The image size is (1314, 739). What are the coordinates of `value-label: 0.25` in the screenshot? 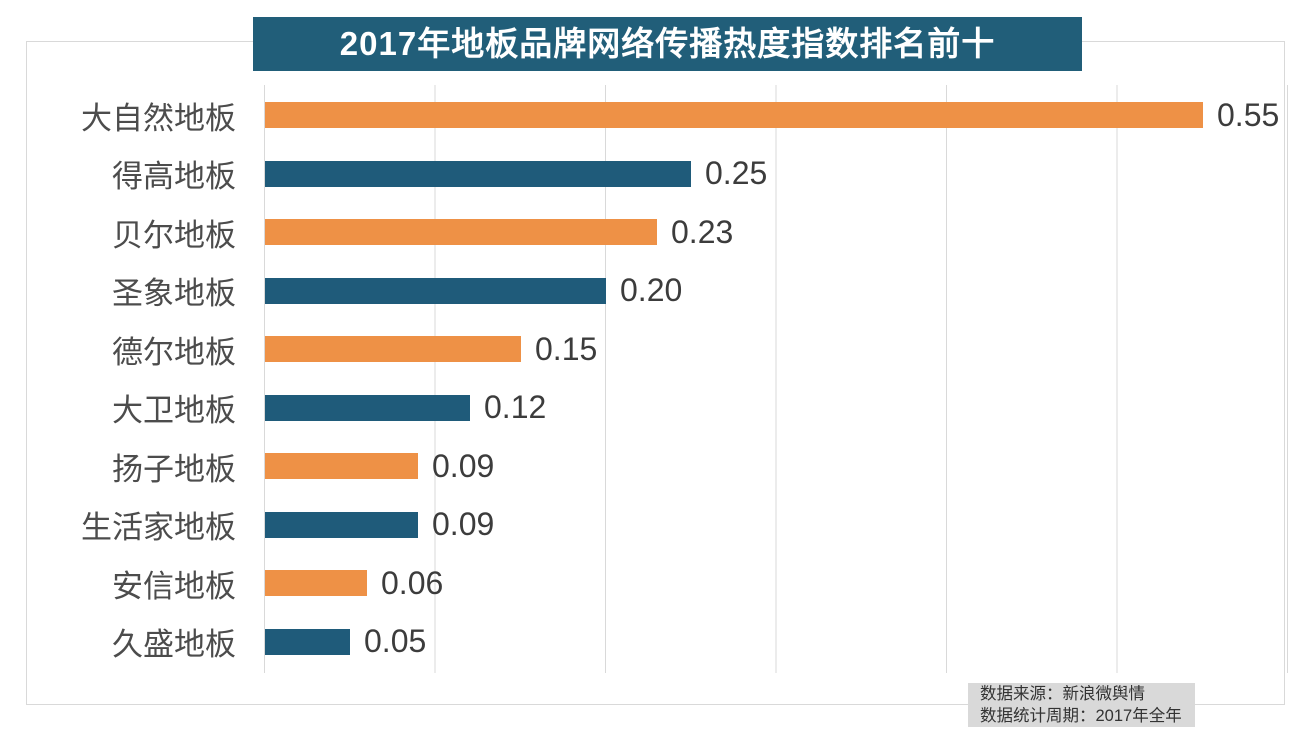 It's located at (736, 173).